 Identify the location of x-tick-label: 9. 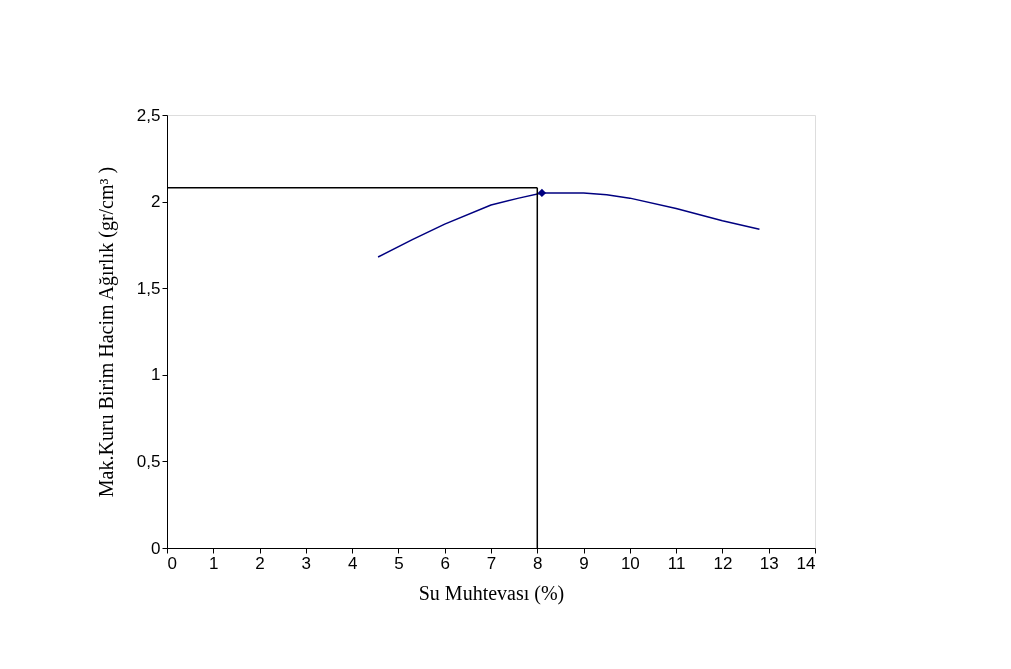
(584, 563).